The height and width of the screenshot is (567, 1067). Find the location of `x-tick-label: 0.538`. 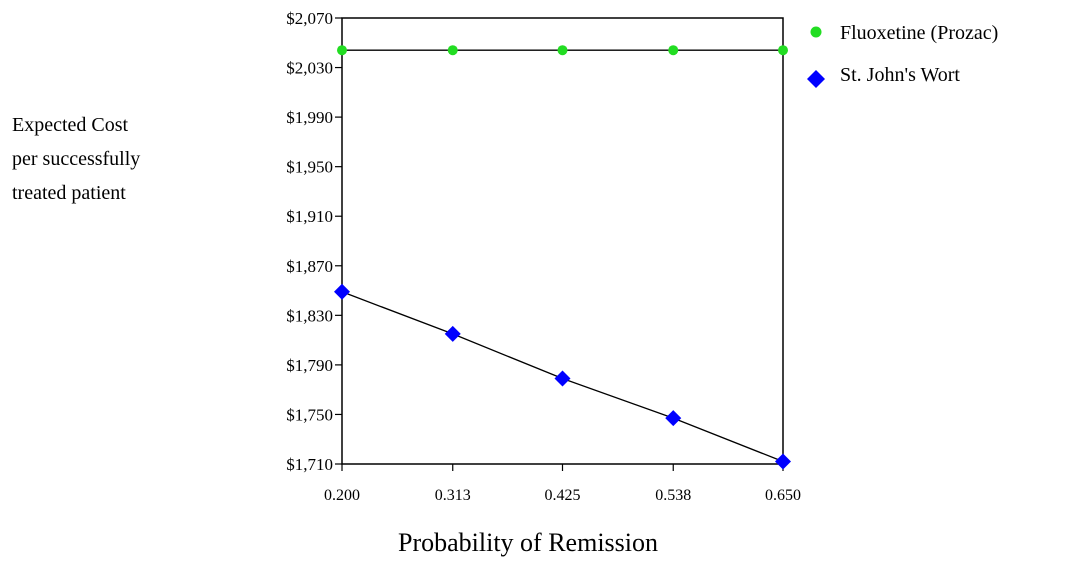

x-tick-label: 0.538 is located at coordinates (673, 495).